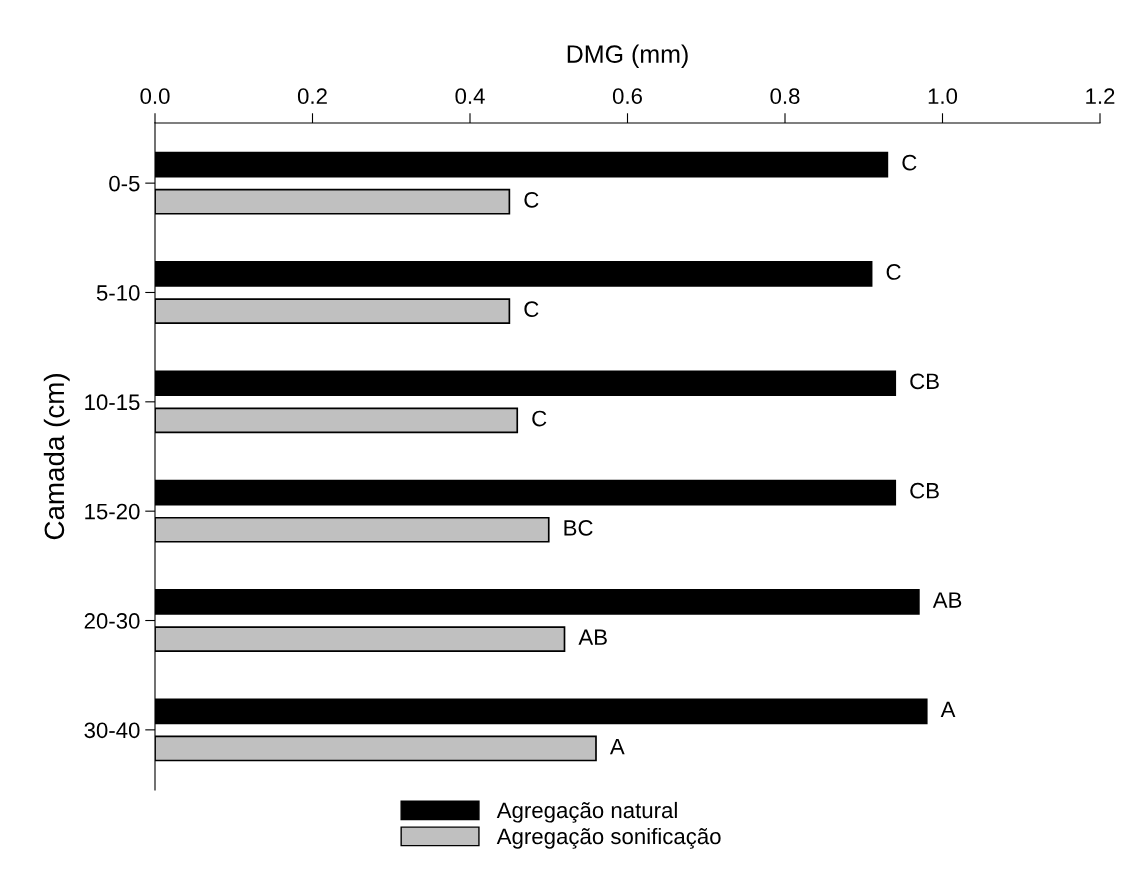 The width and height of the screenshot is (1124, 874). What do you see at coordinates (112, 402) in the screenshot?
I see `y-tick-label: 10-15` at bounding box center [112, 402].